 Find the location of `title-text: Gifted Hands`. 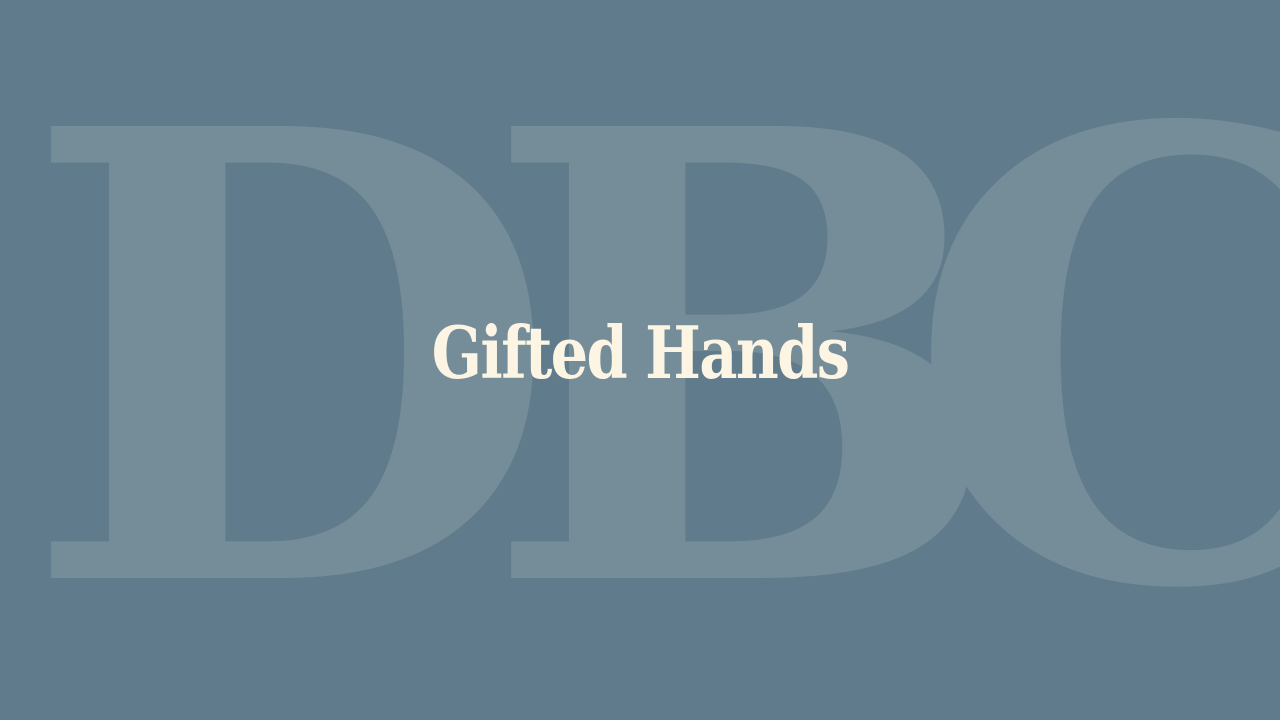

title-text: Gifted Hands is located at coordinates (640, 352).